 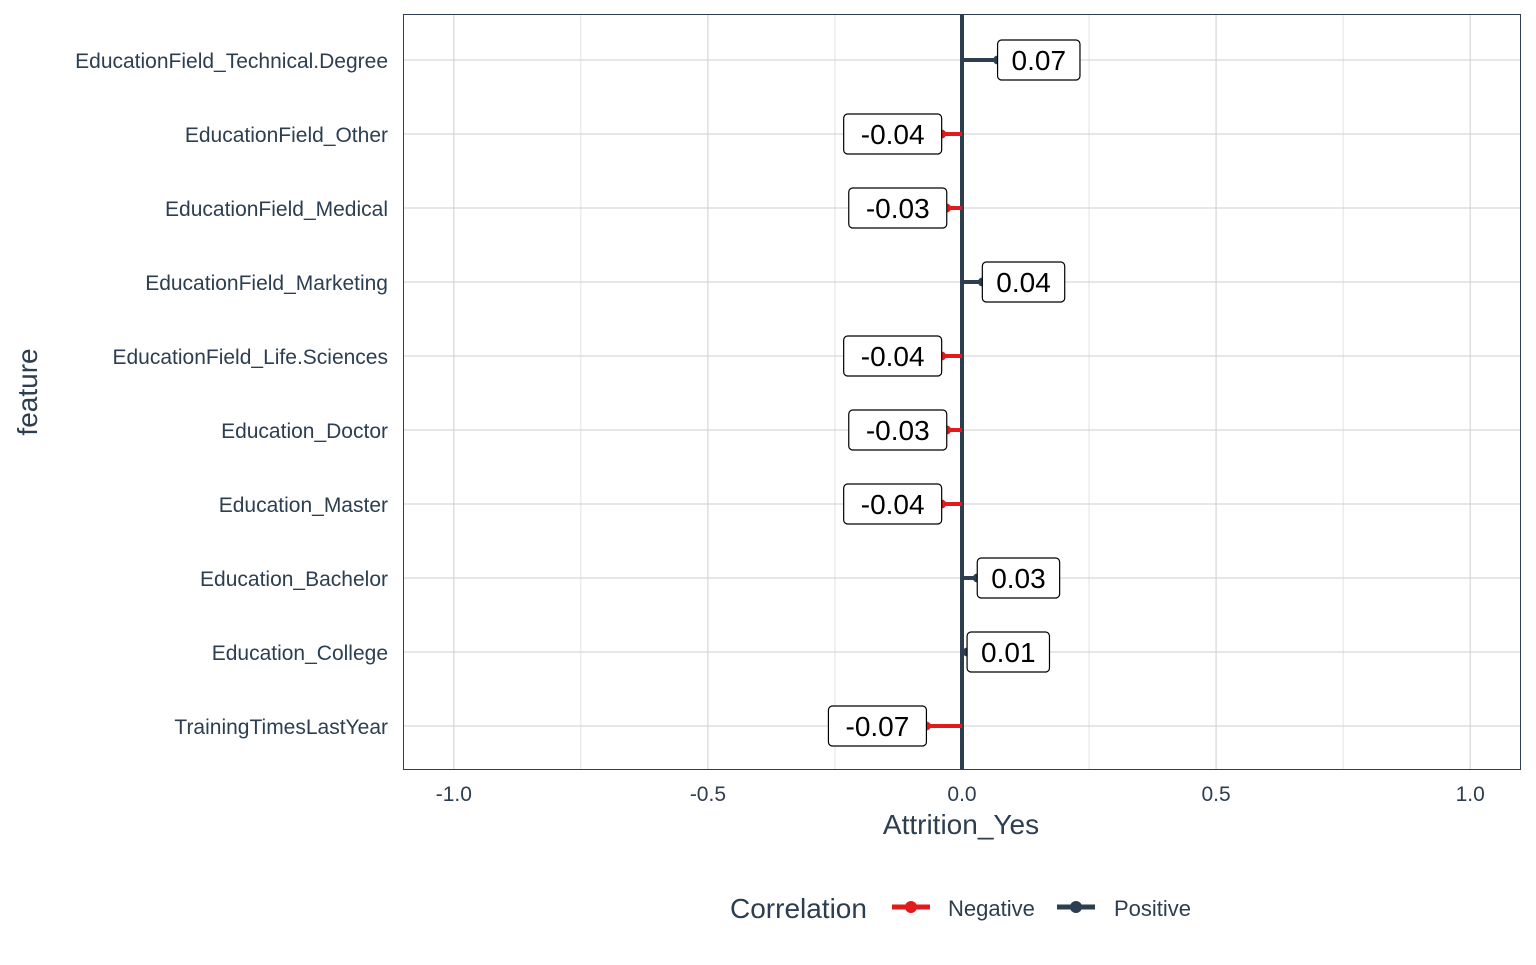 I want to click on y-axis-title: feature, so click(x=27, y=391).